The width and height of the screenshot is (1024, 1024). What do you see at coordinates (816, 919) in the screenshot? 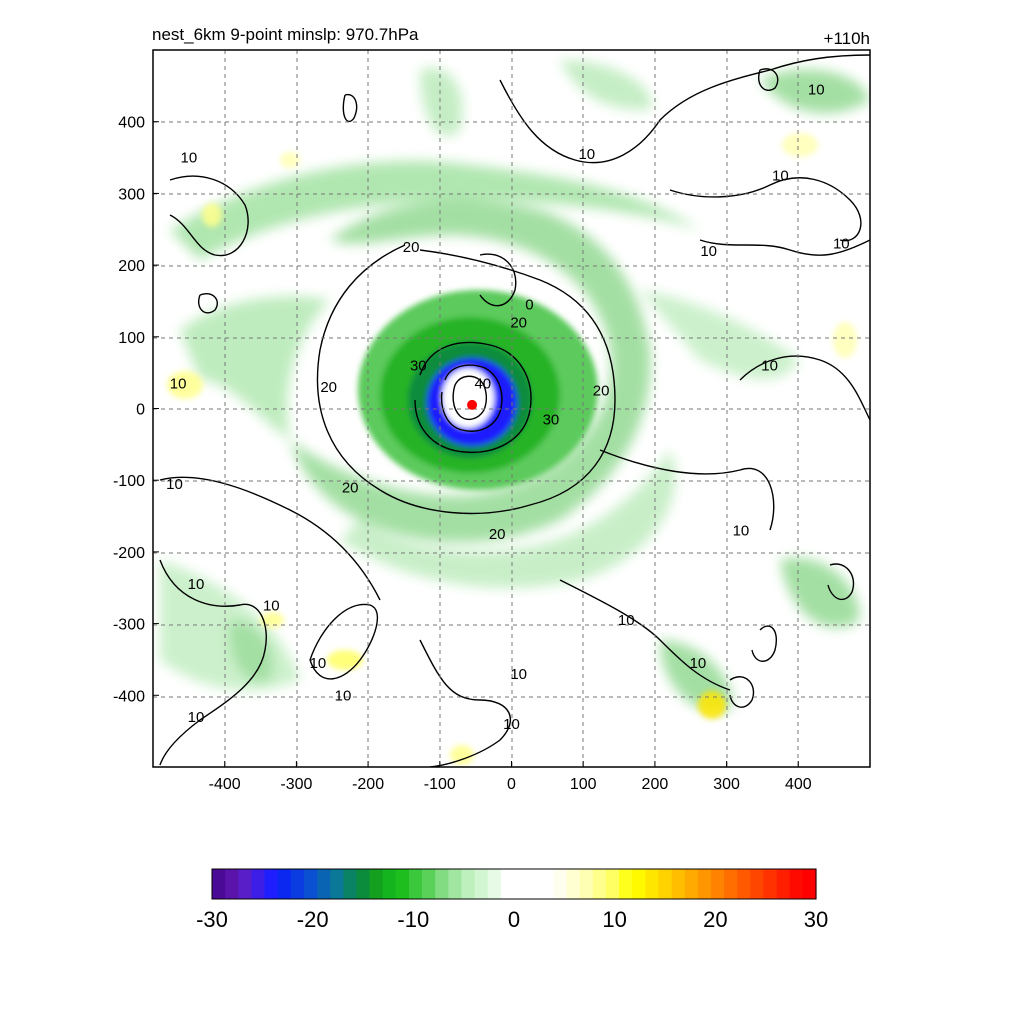
I see `colorbar-tick-label: 30` at bounding box center [816, 919].